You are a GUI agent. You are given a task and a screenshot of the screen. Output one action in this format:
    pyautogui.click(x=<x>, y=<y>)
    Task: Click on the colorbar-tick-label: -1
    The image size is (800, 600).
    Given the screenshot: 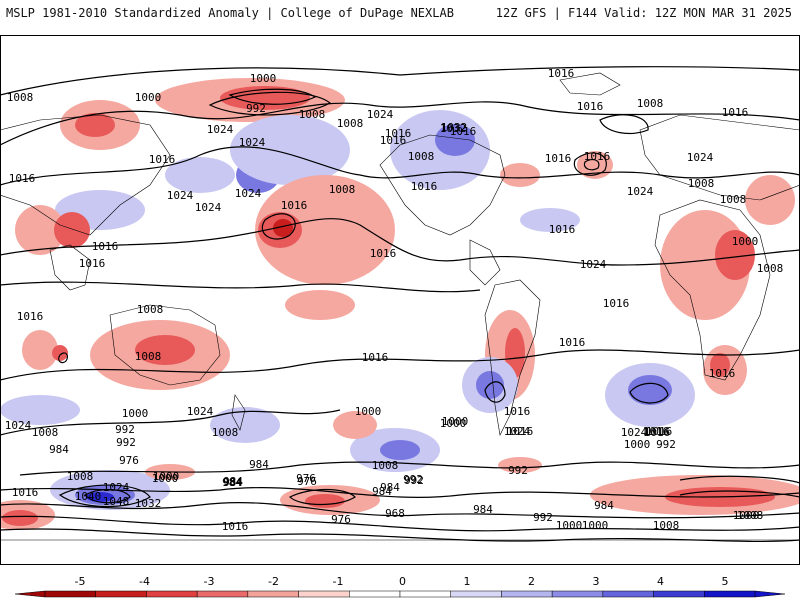 What is the action you would take?
    pyautogui.click(x=338, y=581)
    